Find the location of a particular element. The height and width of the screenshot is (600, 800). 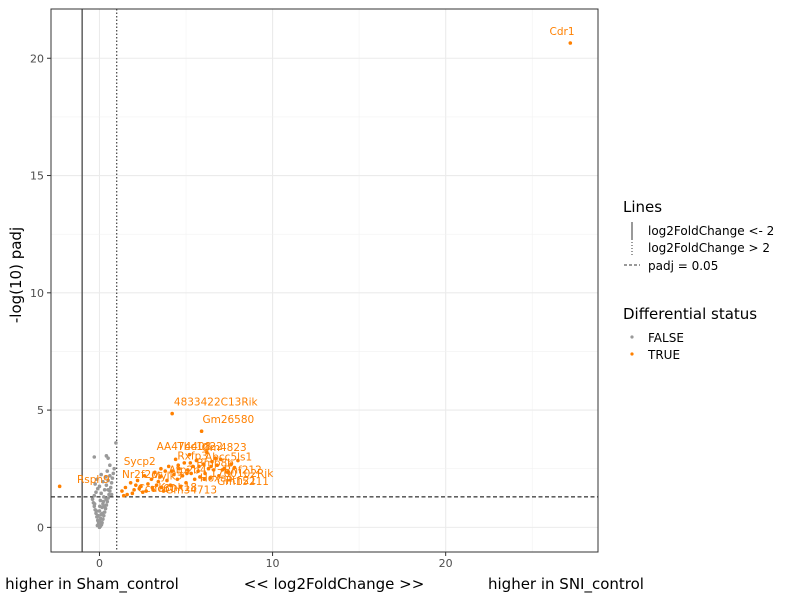

gene-label: Sycp2 is located at coordinates (140, 462).